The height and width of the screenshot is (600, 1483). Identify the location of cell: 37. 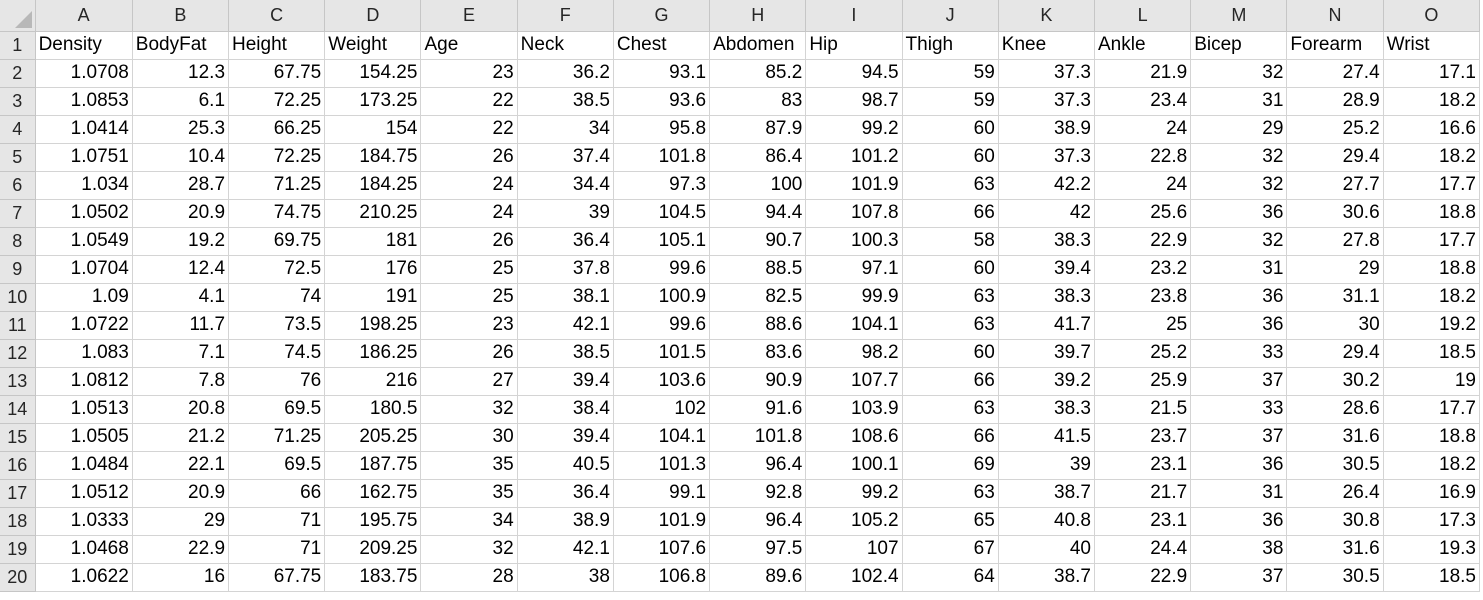
(1239, 437).